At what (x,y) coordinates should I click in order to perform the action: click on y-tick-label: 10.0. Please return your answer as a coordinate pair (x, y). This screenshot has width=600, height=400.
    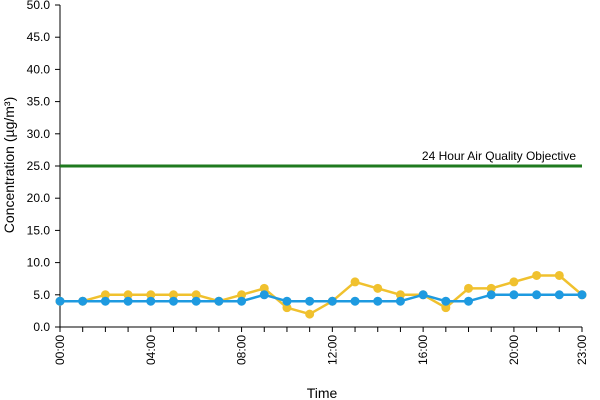
    Looking at the image, I should click on (39, 263).